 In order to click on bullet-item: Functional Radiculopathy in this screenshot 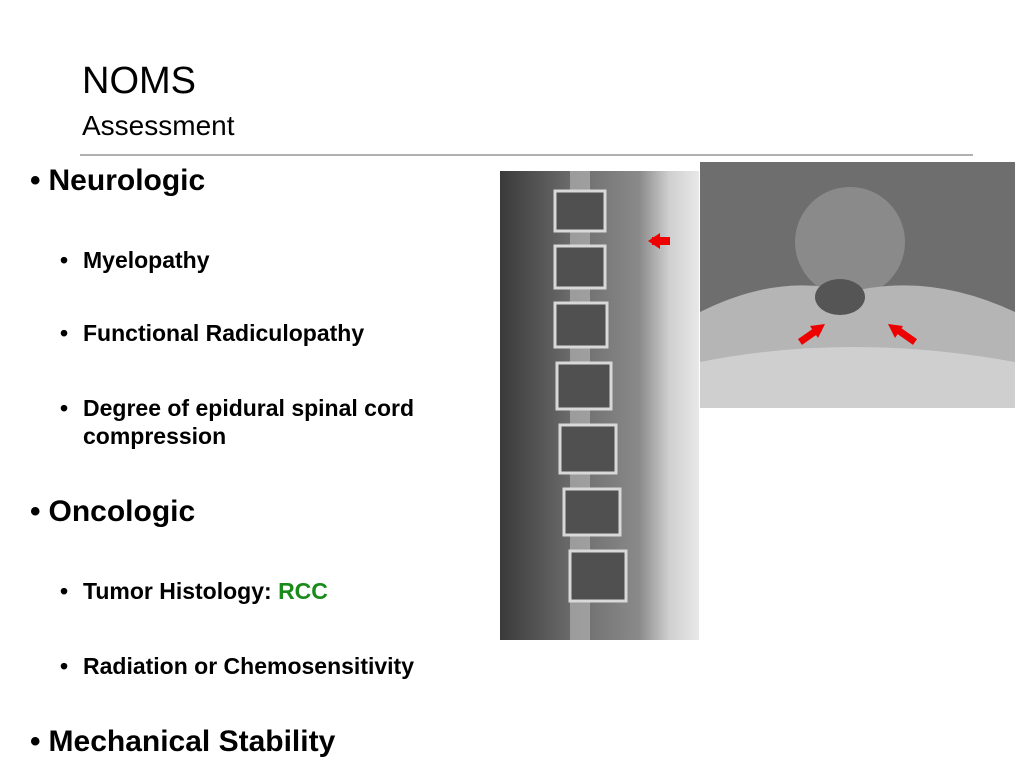, I will do `click(286, 333)`.